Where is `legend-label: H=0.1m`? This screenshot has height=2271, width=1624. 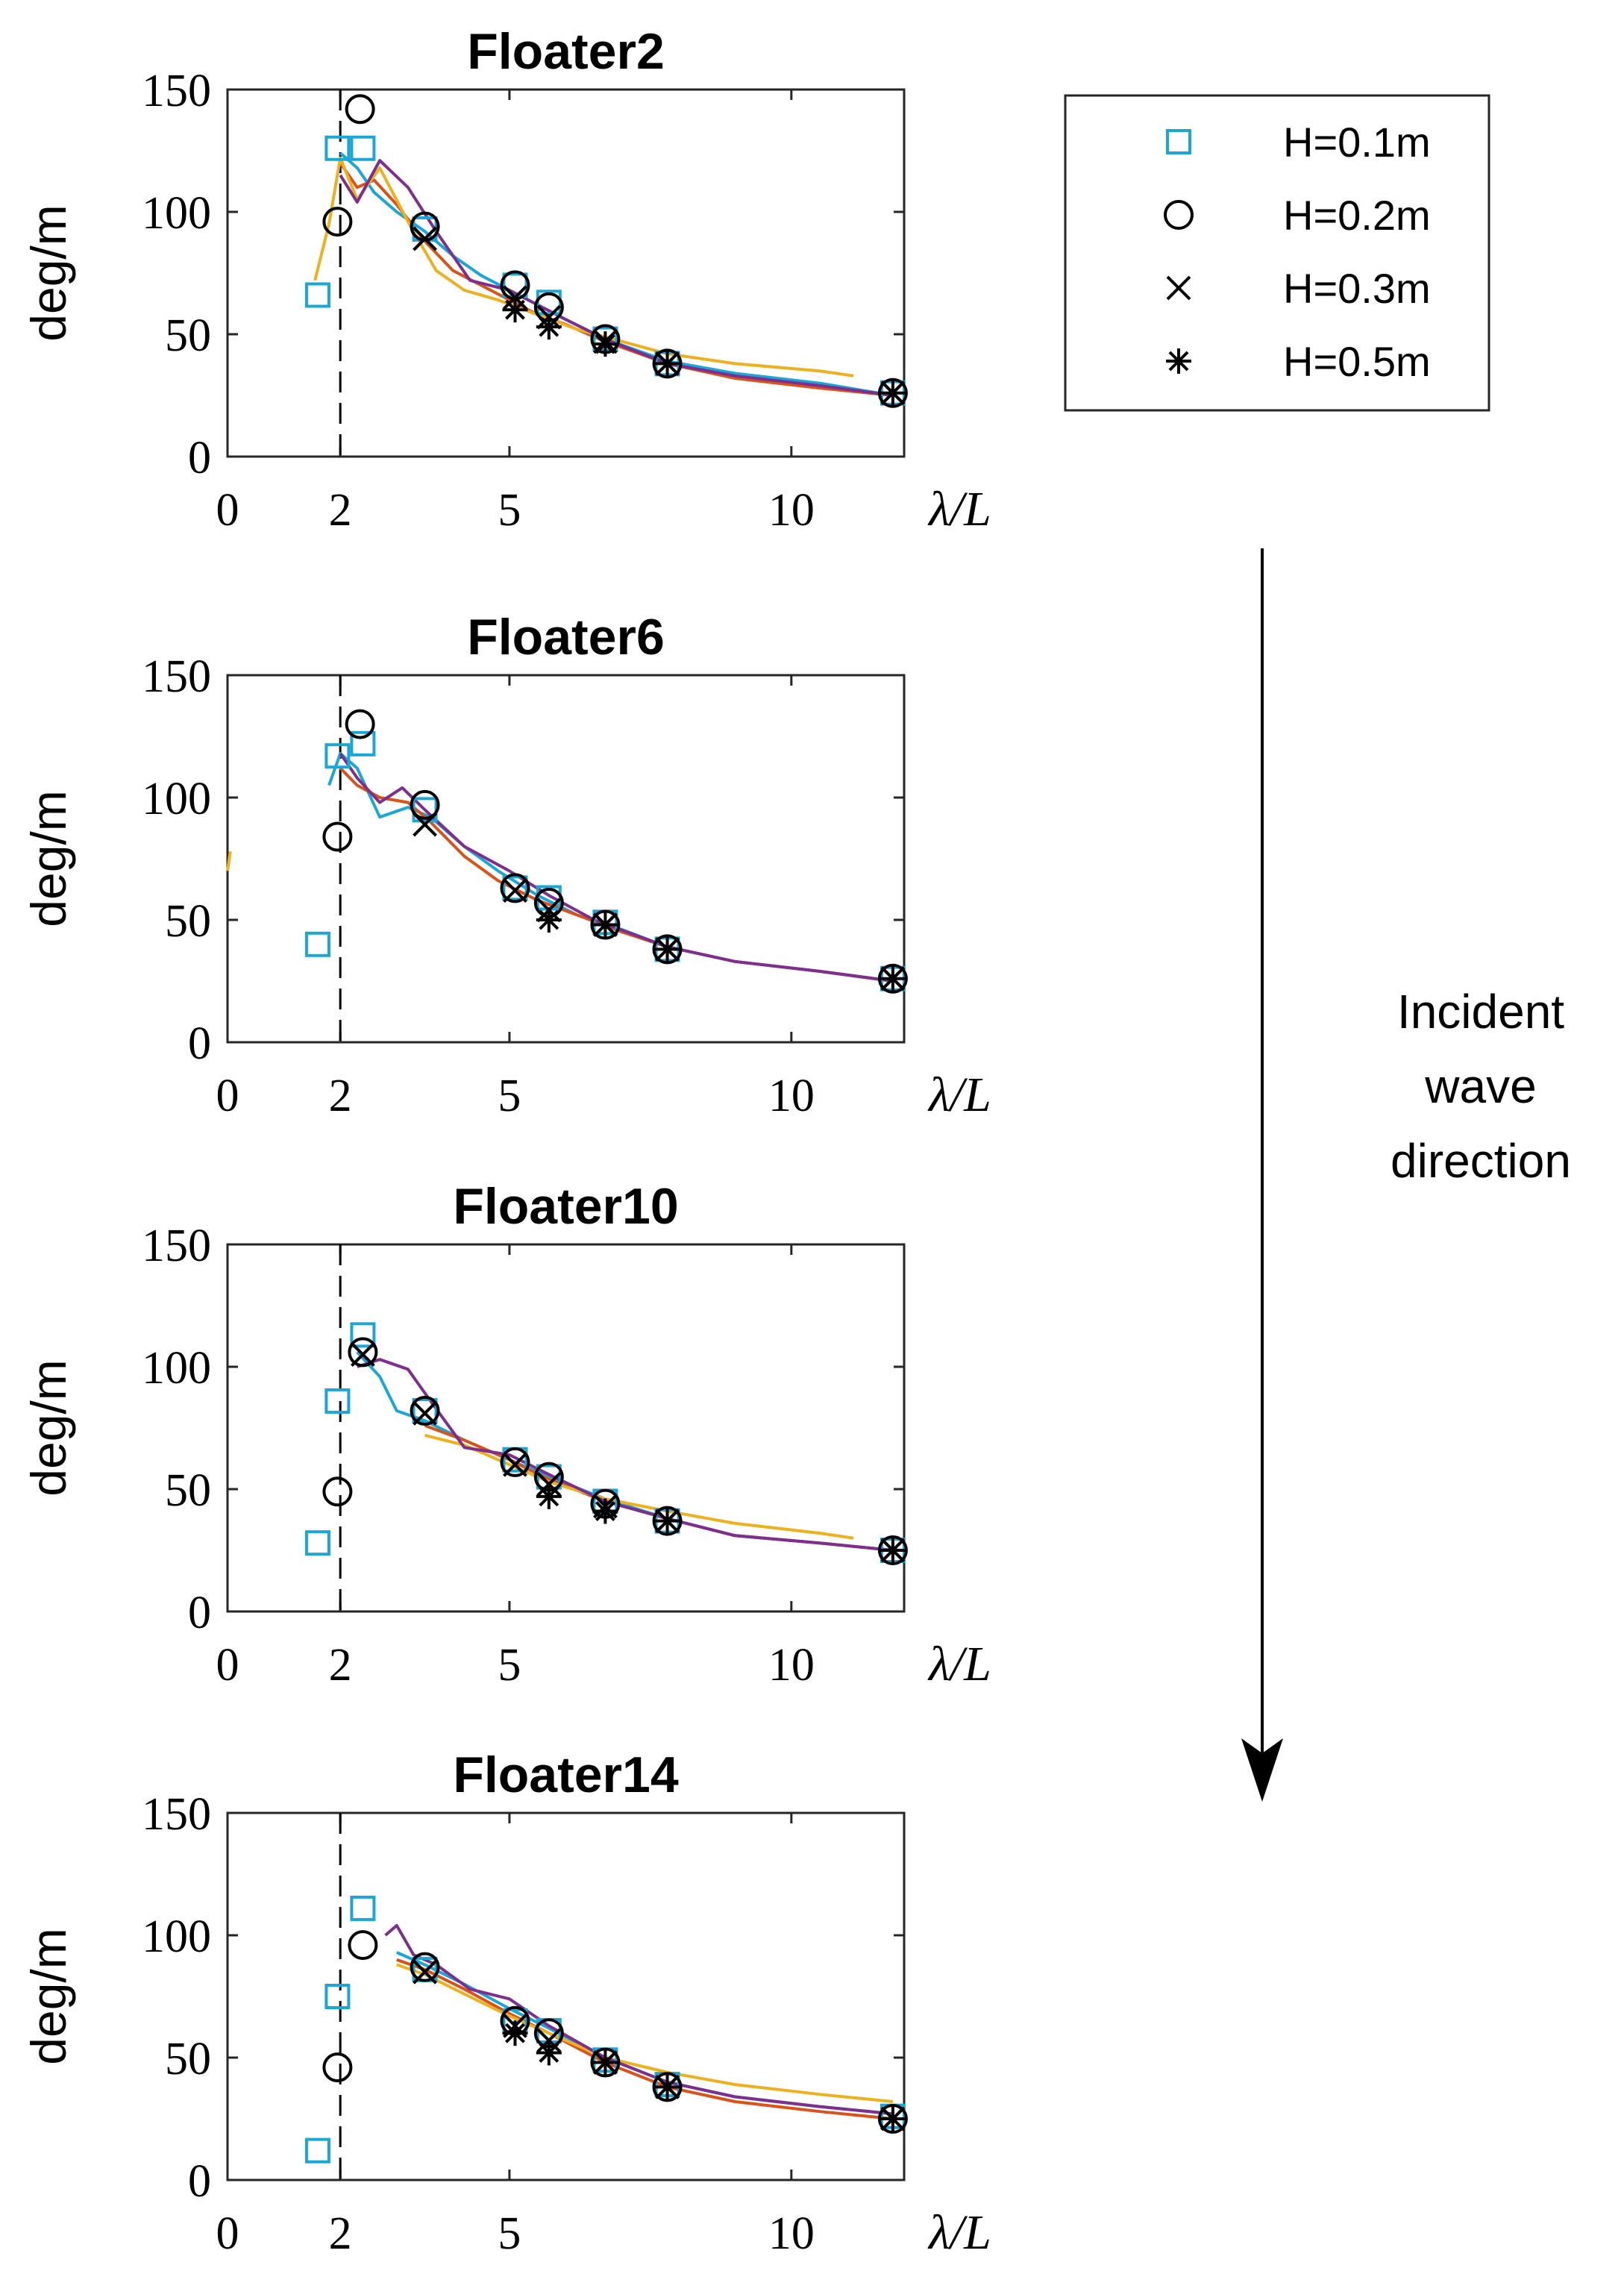
legend-label: H=0.1m is located at coordinates (1357, 143).